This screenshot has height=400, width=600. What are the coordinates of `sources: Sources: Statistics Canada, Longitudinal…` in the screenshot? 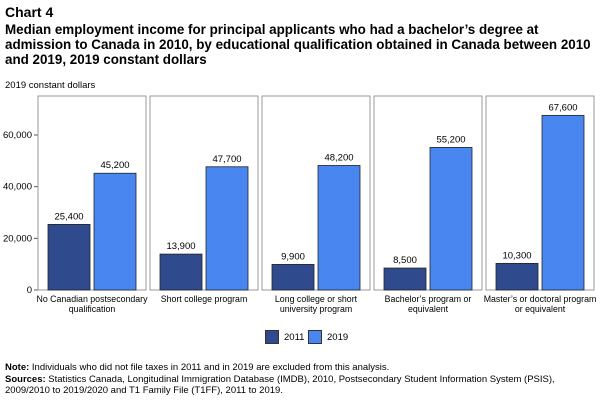 It's located at (280, 385).